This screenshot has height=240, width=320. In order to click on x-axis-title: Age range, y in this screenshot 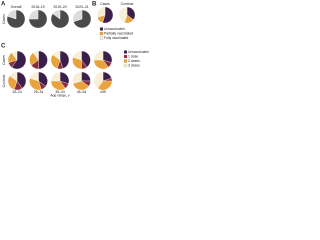, I will do `click(60, 95)`.